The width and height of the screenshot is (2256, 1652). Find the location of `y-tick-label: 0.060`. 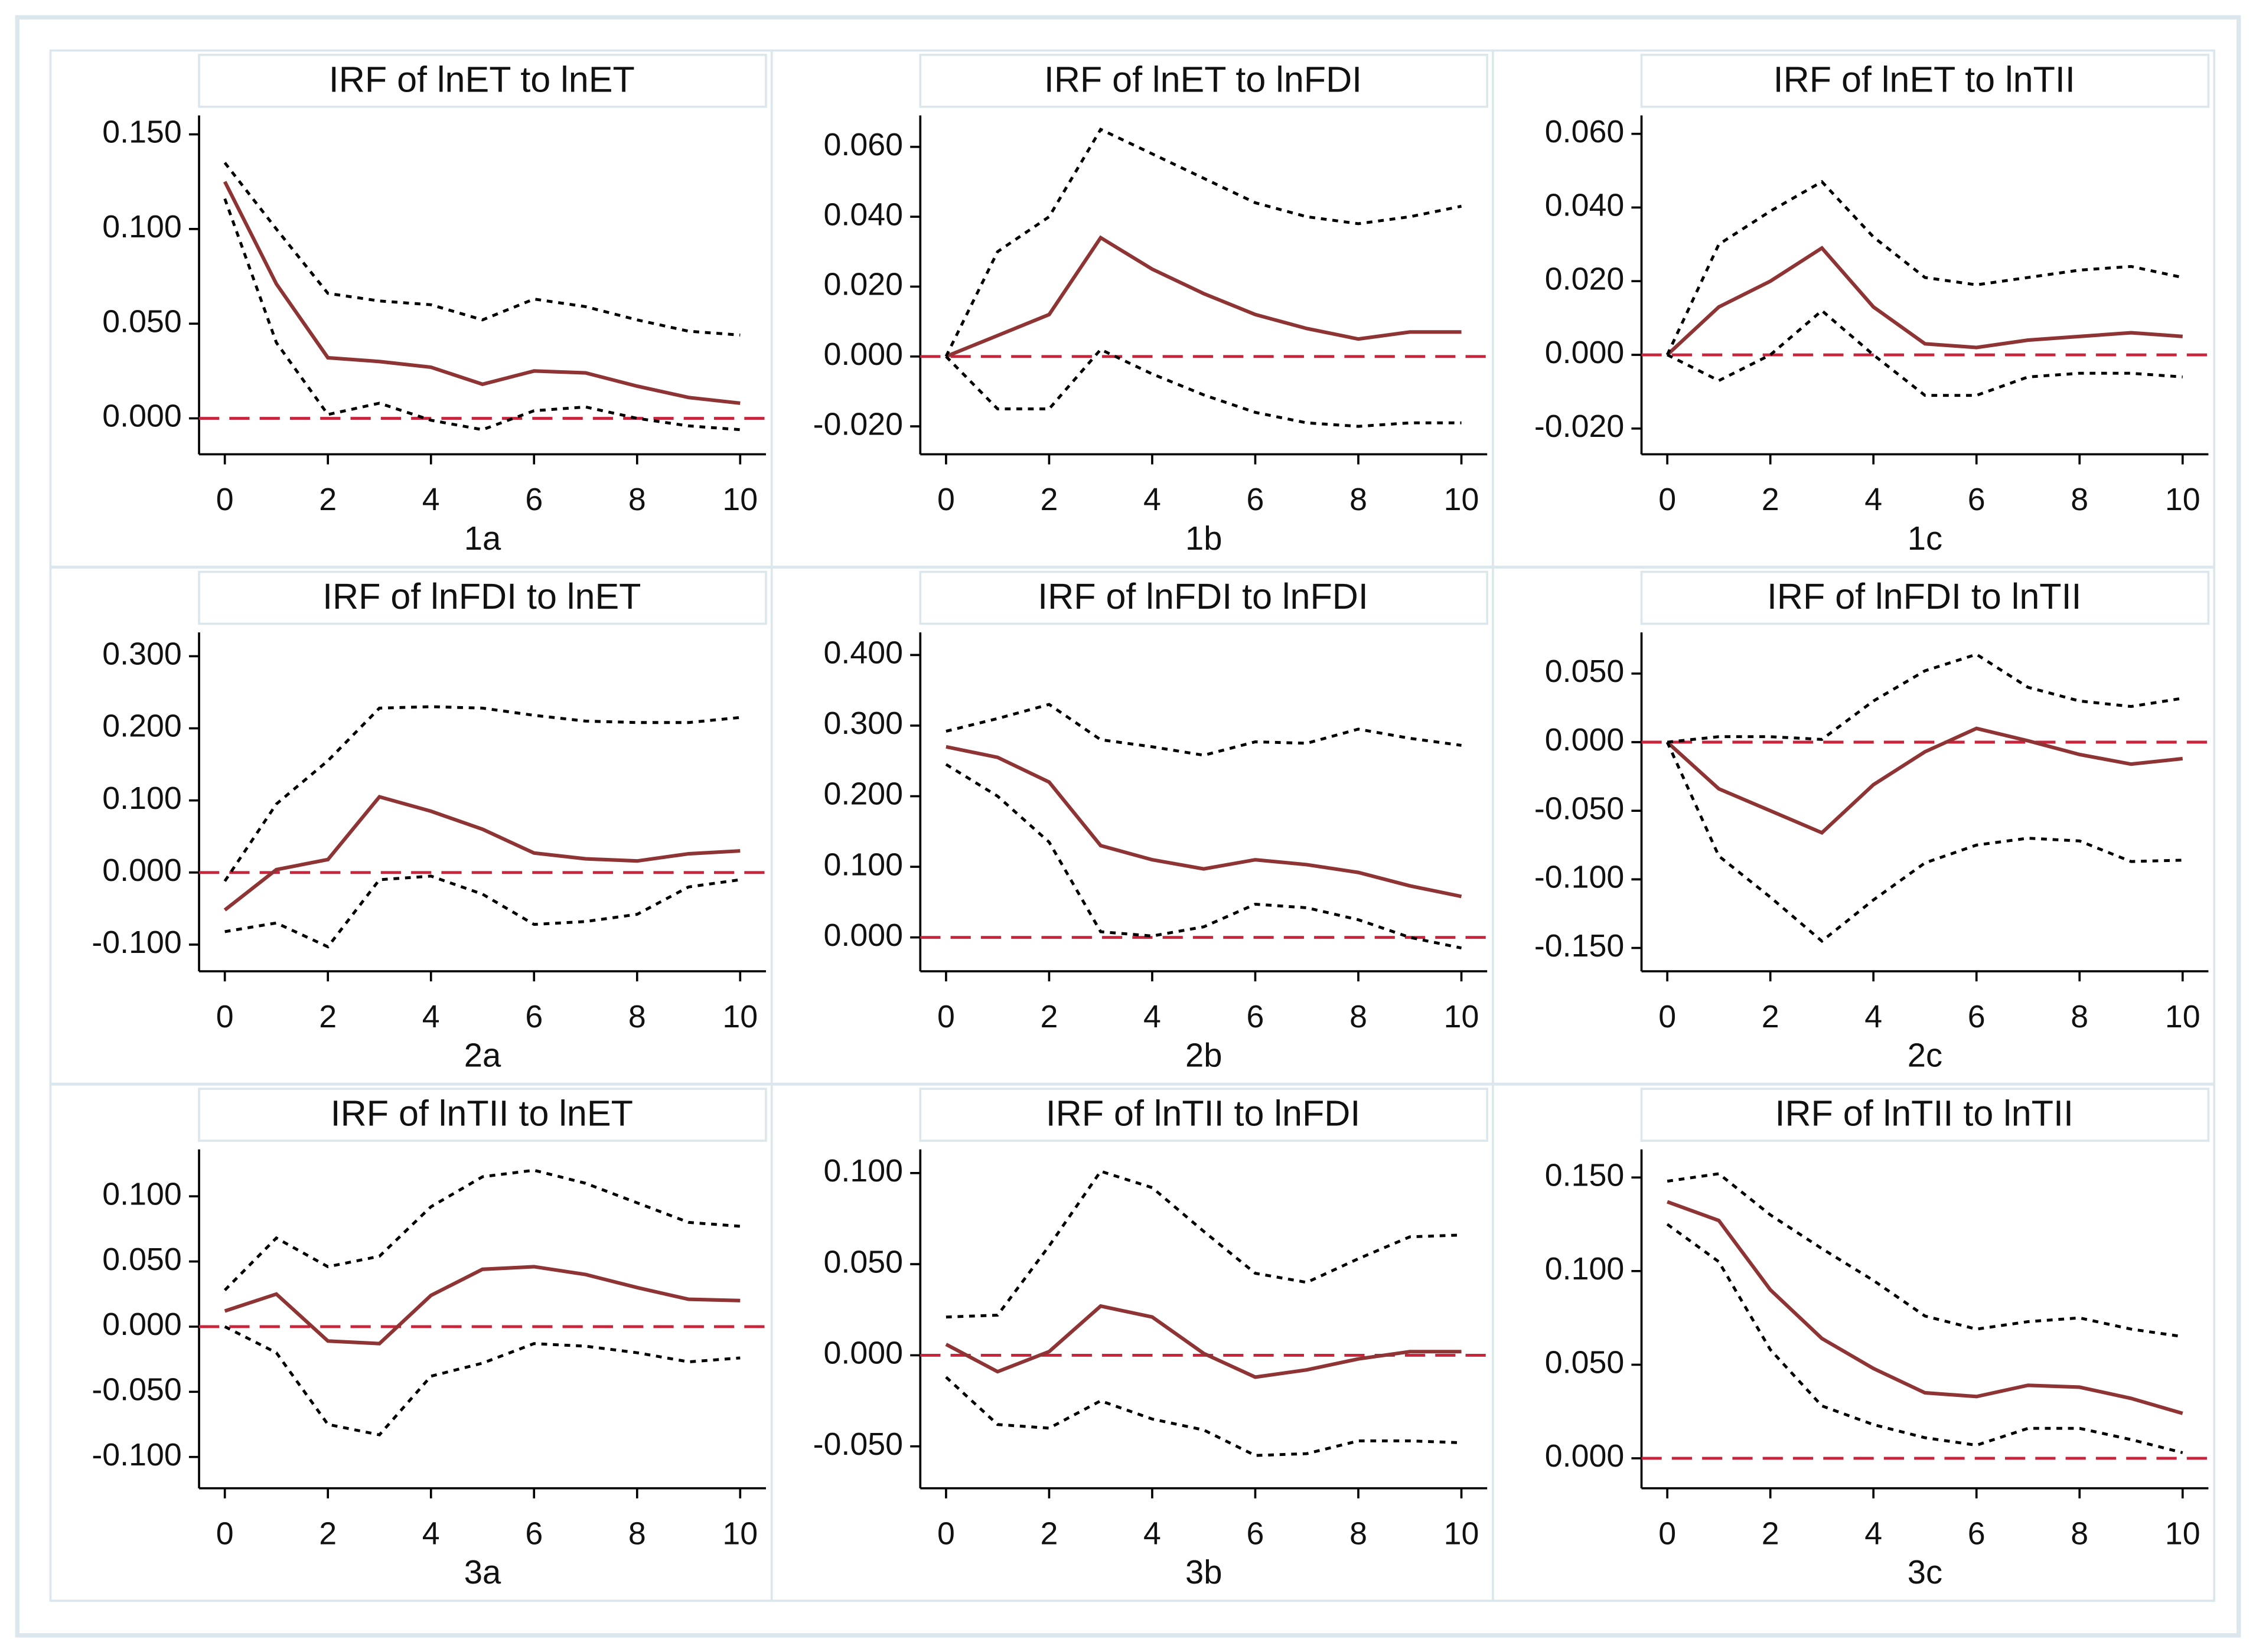

y-tick-label: 0.060 is located at coordinates (1585, 131).